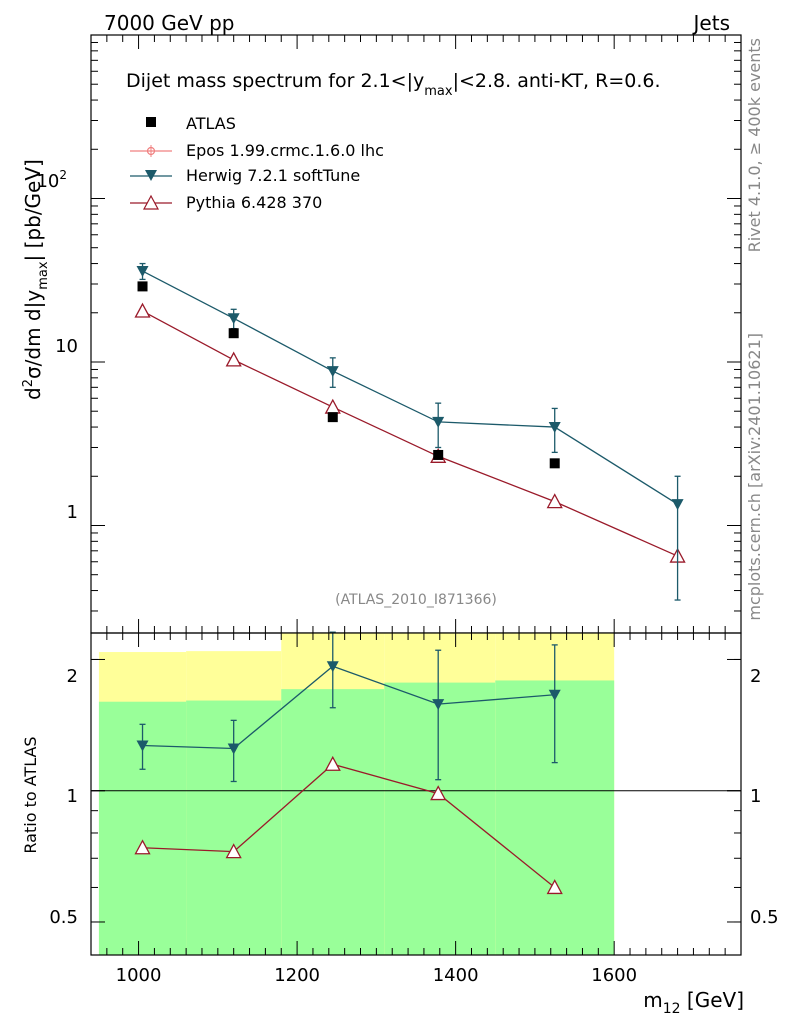  Describe the element at coordinates (711, 23) in the screenshot. I see `header-right: Jets` at that location.